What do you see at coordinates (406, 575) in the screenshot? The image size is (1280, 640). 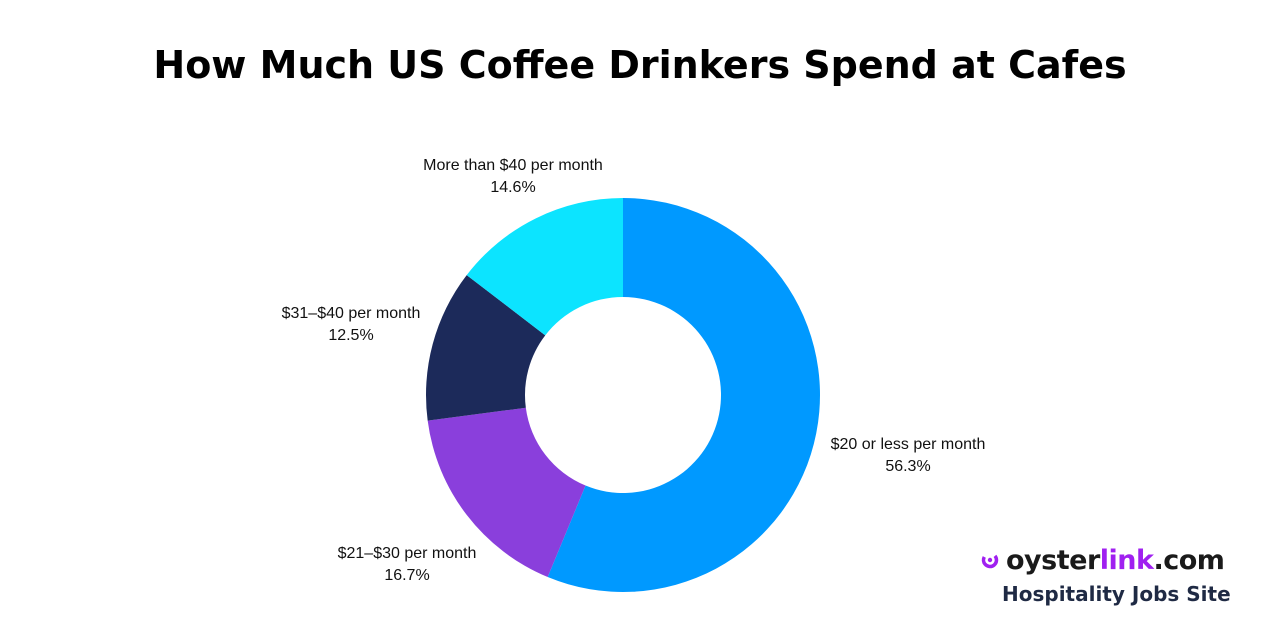 I see `slice-value-label: 16.7%` at bounding box center [406, 575].